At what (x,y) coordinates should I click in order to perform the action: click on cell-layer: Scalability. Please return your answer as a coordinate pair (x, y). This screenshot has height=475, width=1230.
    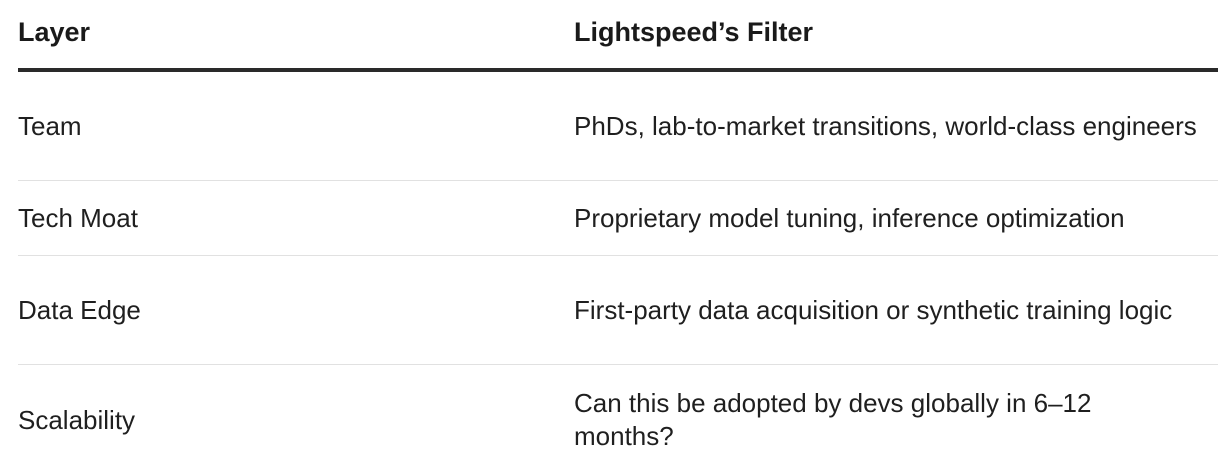
    Looking at the image, I should click on (77, 419).